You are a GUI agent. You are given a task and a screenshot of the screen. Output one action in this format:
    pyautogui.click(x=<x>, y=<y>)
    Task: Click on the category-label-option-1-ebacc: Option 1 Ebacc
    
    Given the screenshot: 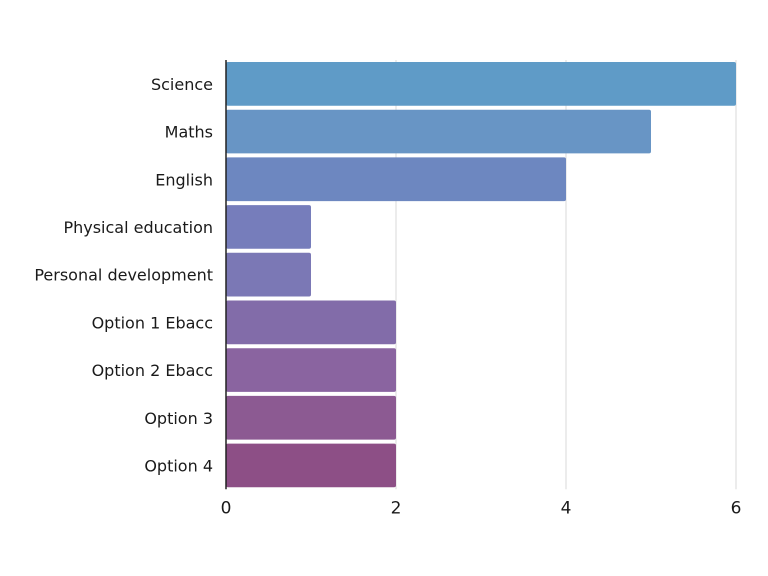 What is the action you would take?
    pyautogui.click(x=152, y=322)
    